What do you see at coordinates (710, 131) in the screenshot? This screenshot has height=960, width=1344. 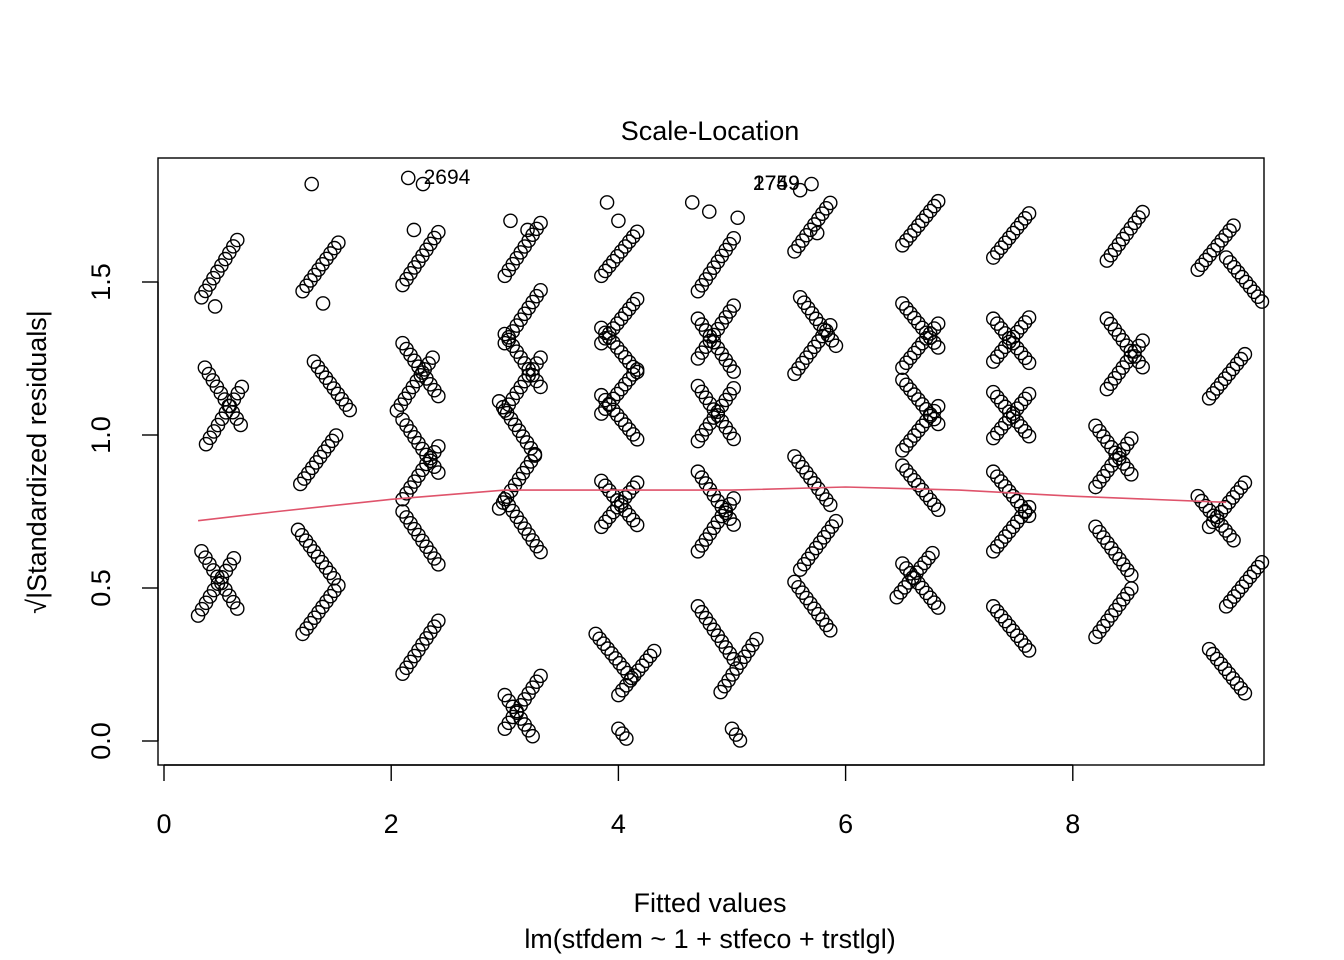 I see `chart-title: Scale-Location` at bounding box center [710, 131].